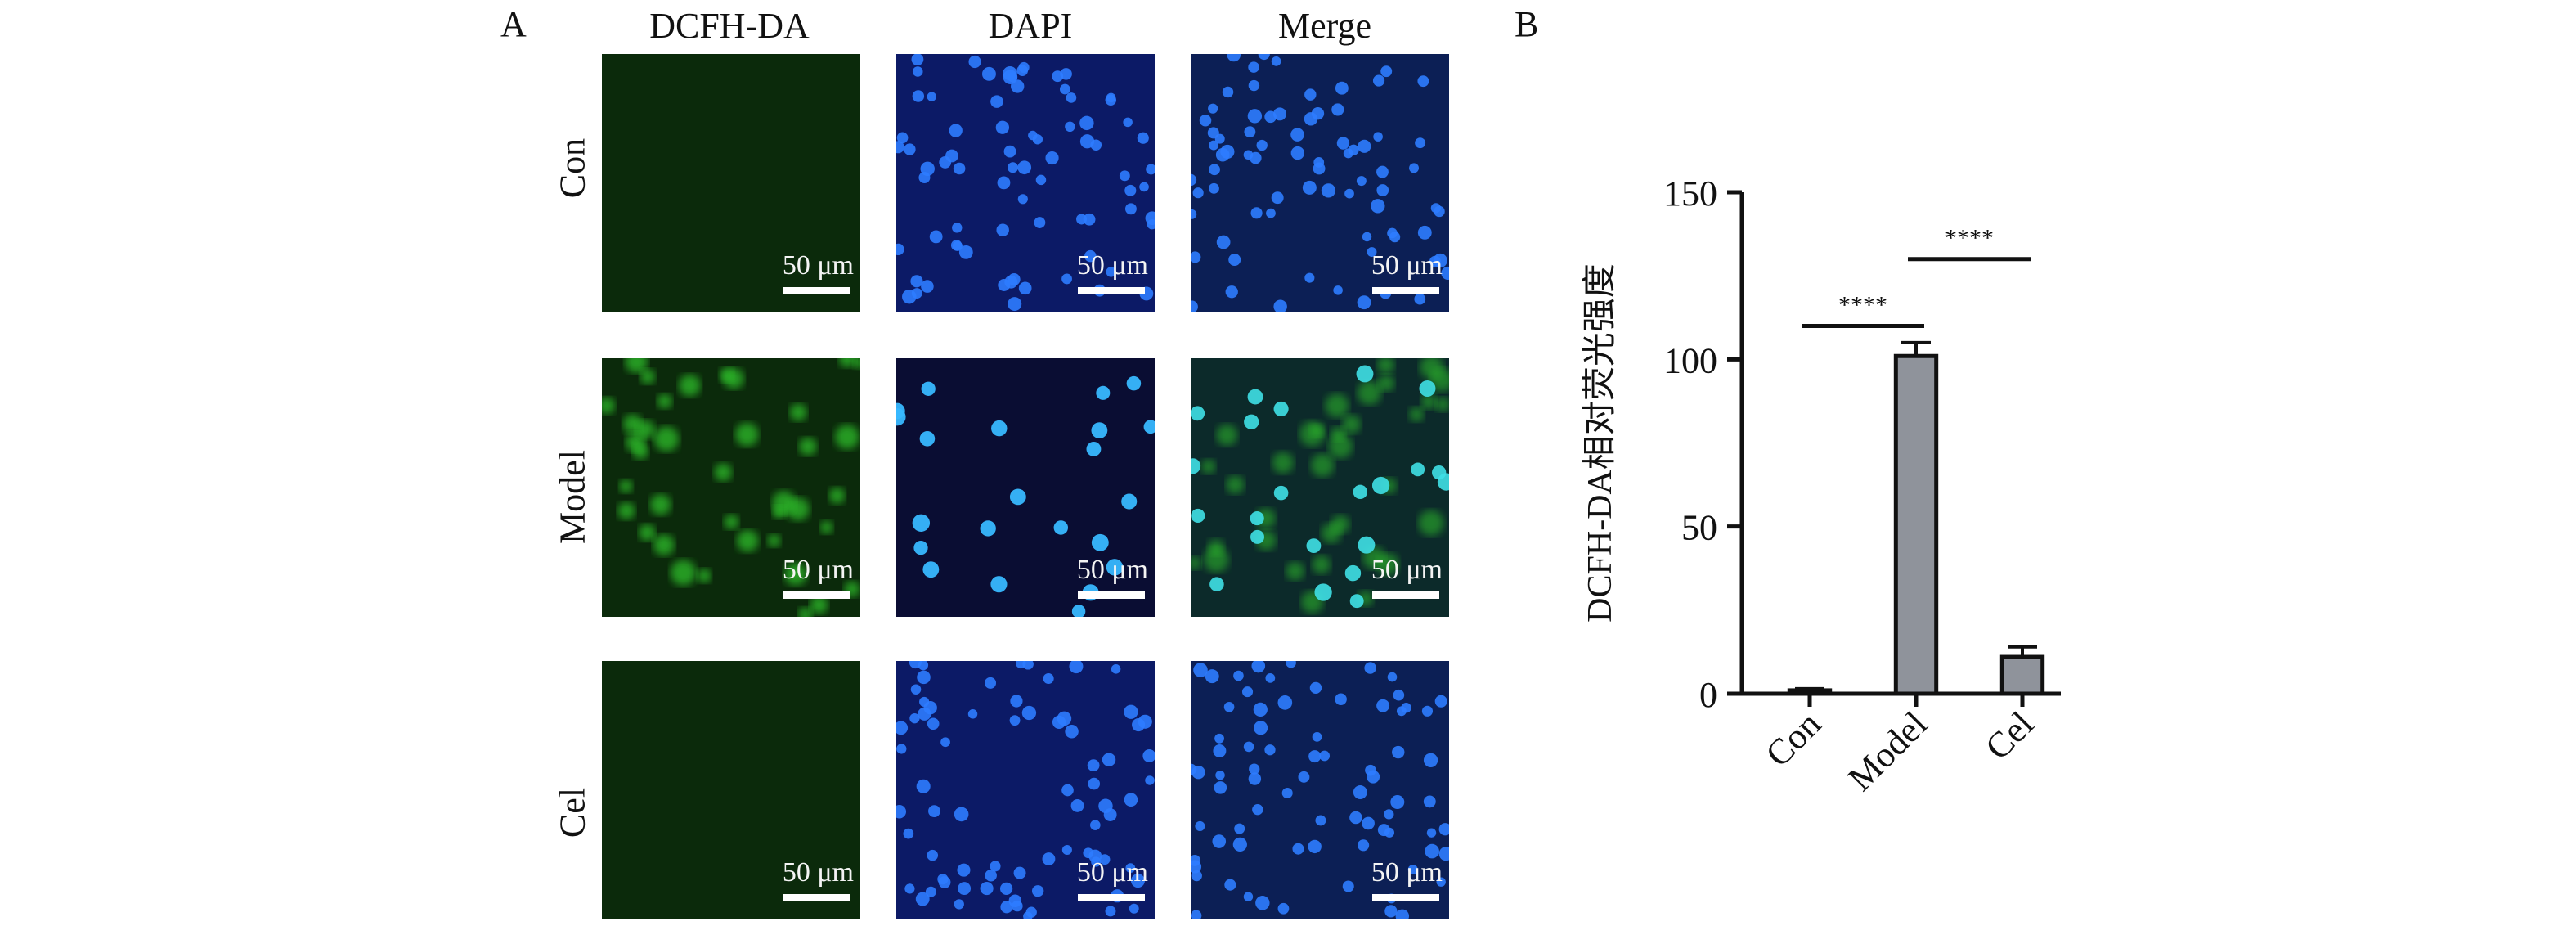 This screenshot has width=2576, height=944. I want to click on y-tick-label: 50, so click(1699, 528).